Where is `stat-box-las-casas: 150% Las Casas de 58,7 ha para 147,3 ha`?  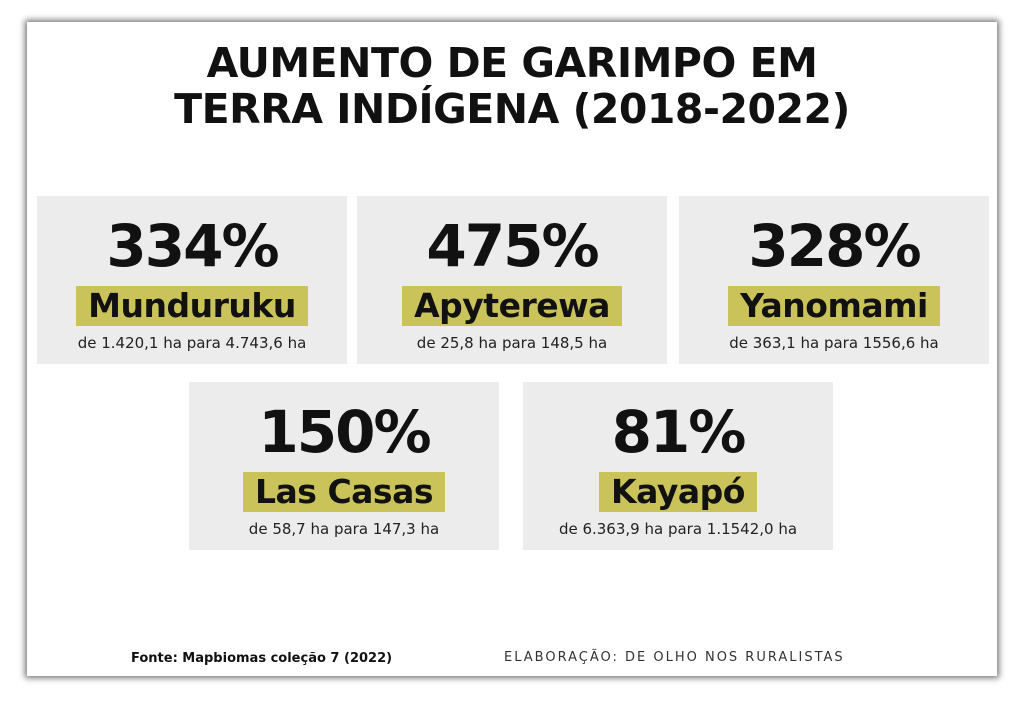 stat-box-las-casas: 150% Las Casas de 58,7 ha para 147,3 ha is located at coordinates (344, 466).